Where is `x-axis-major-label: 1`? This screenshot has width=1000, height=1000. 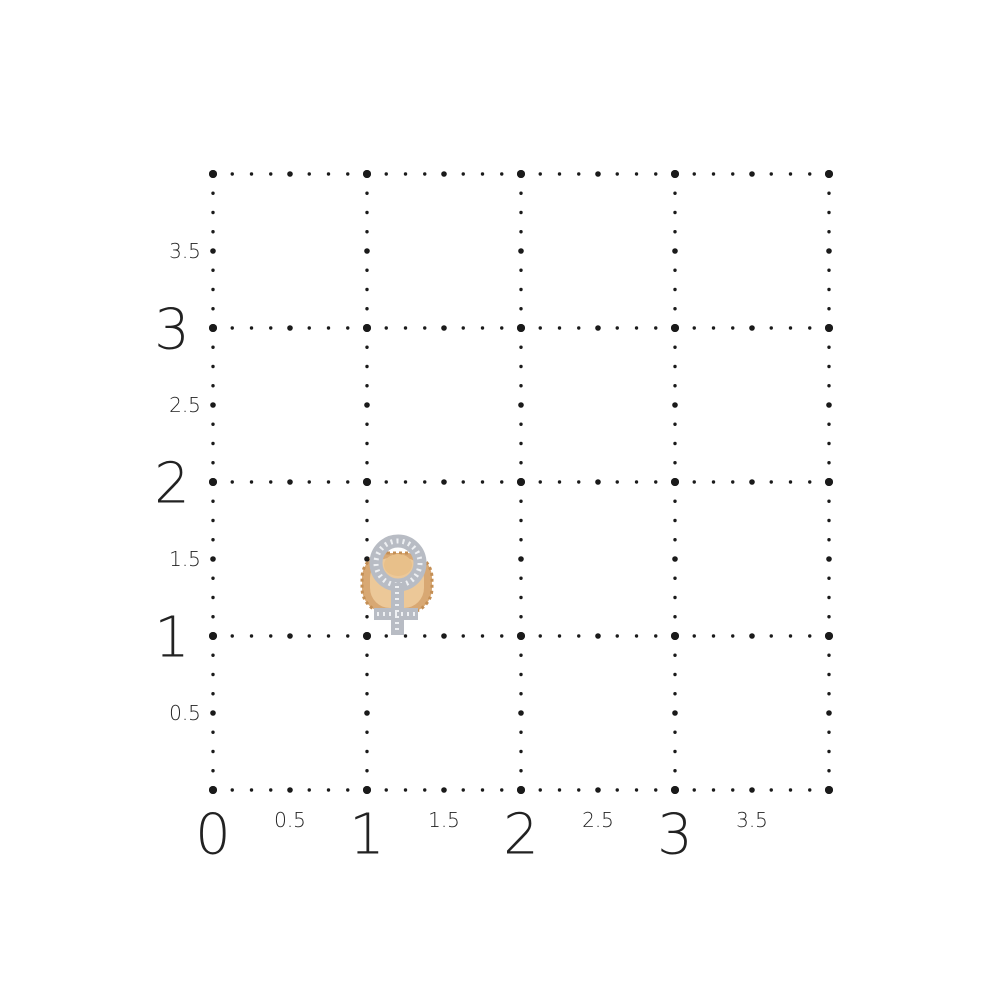
x-axis-major-label: 1 is located at coordinates (367, 835).